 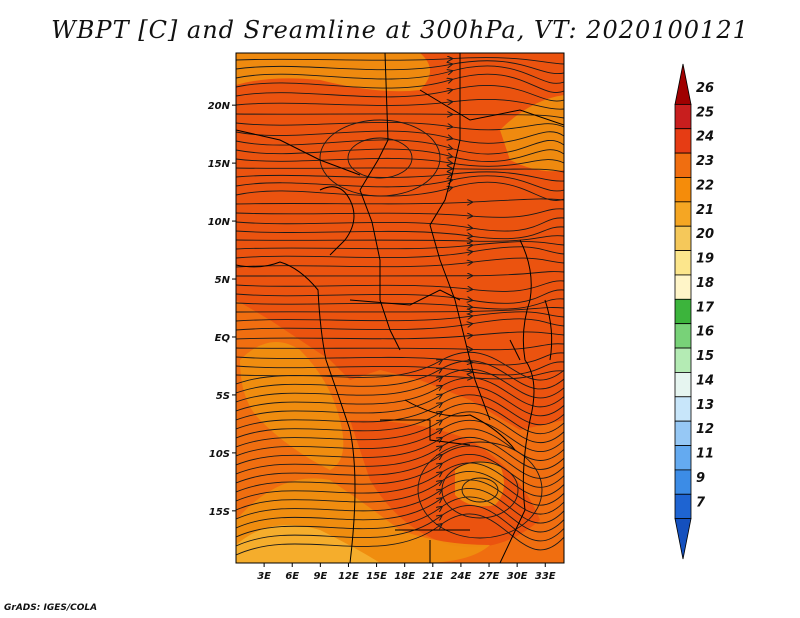 What do you see at coordinates (489, 576) in the screenshot?
I see `lon-tick-label: 27E` at bounding box center [489, 576].